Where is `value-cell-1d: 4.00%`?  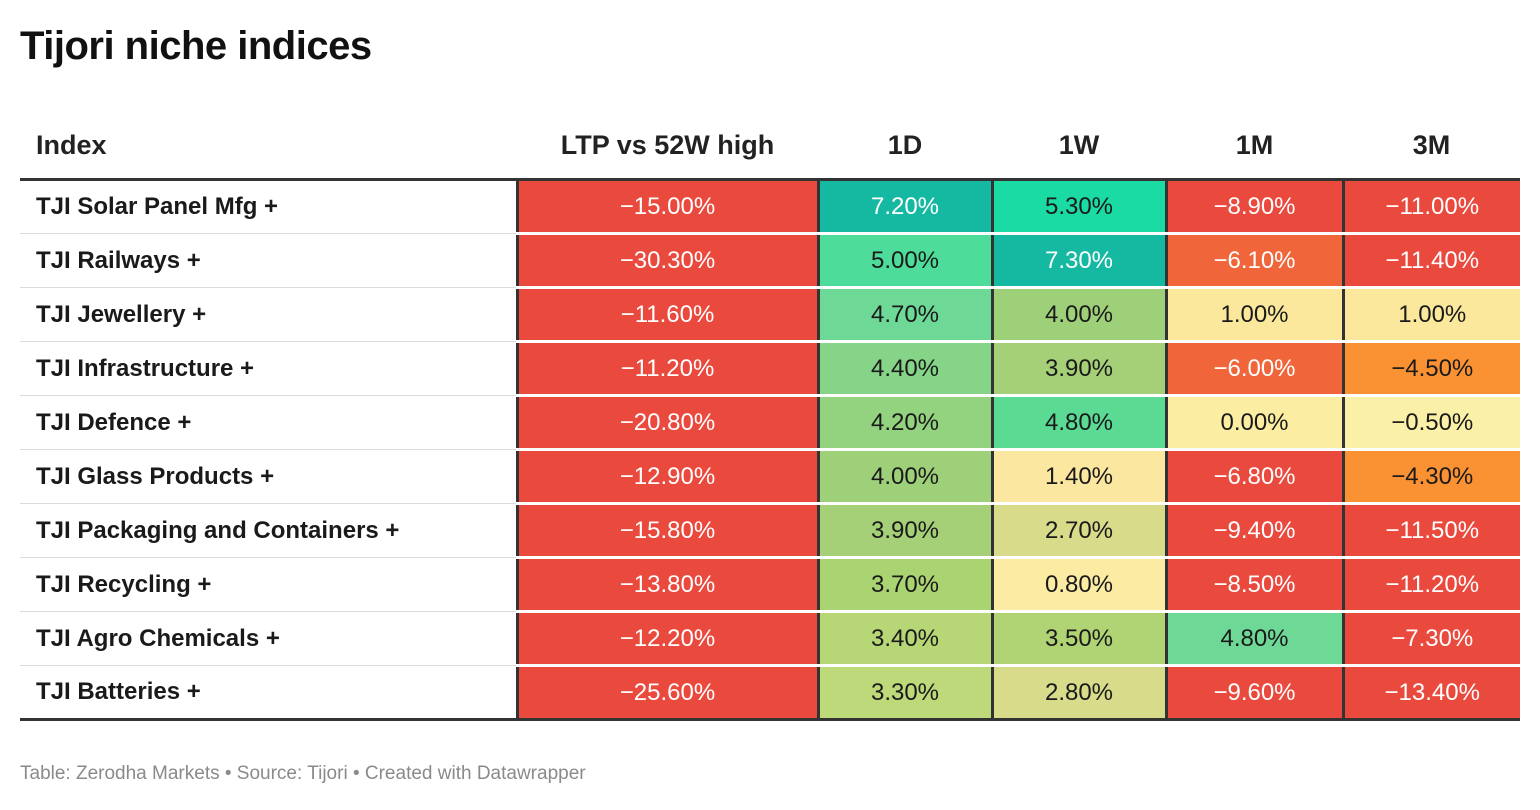 value-cell-1d: 4.00% is located at coordinates (904, 477).